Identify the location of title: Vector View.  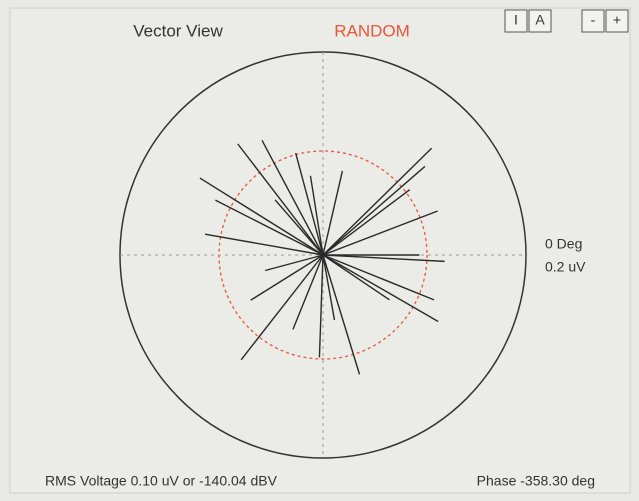
(178, 30).